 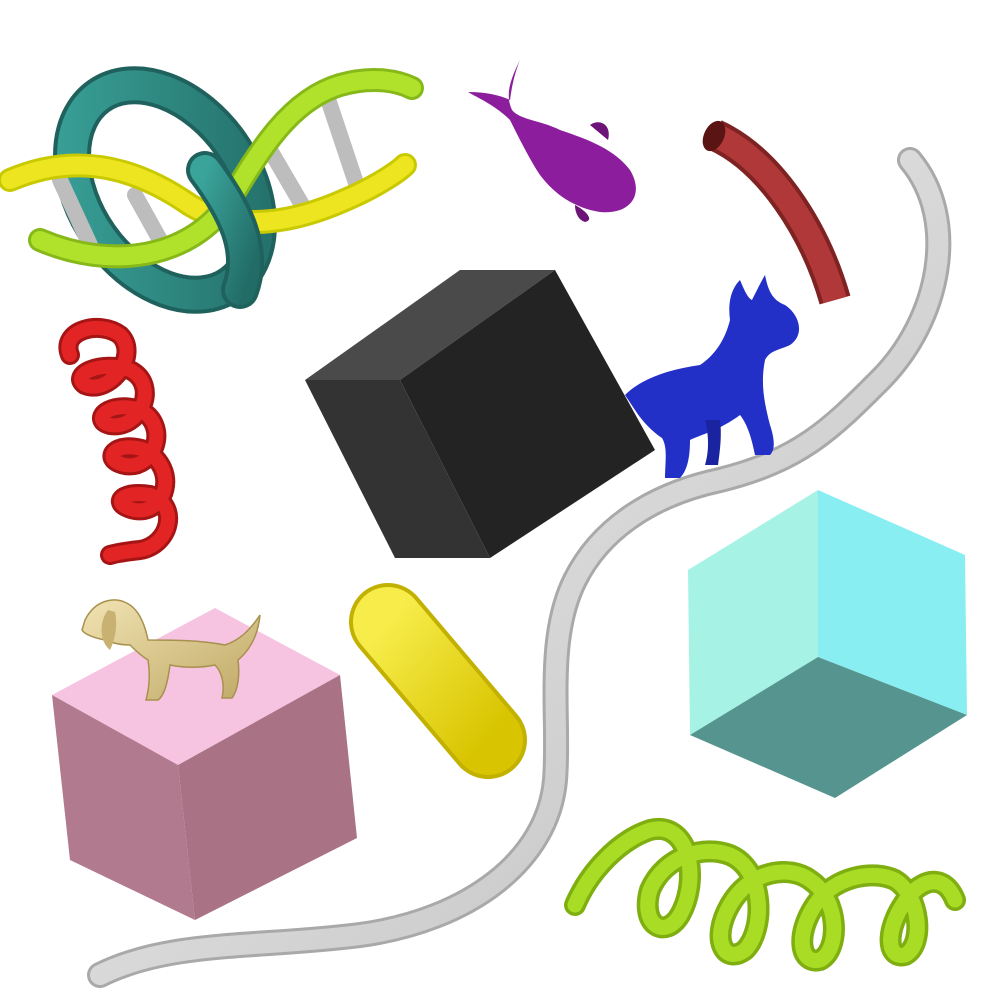 I want to click on cyan-cube, so click(x=827, y=644).